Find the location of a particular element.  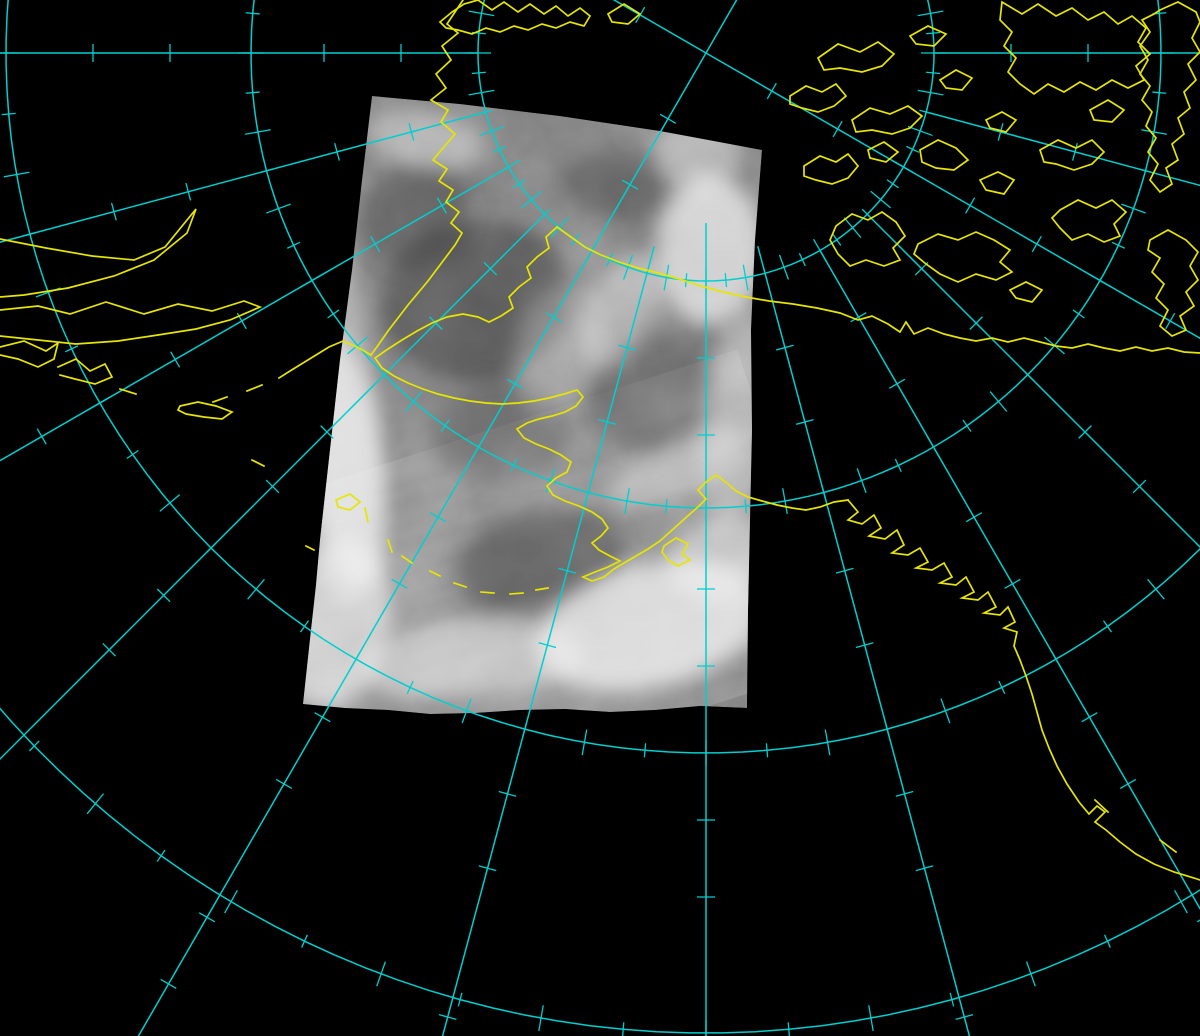

coastline-arctic-north-slope-coast is located at coordinates (877, 289).